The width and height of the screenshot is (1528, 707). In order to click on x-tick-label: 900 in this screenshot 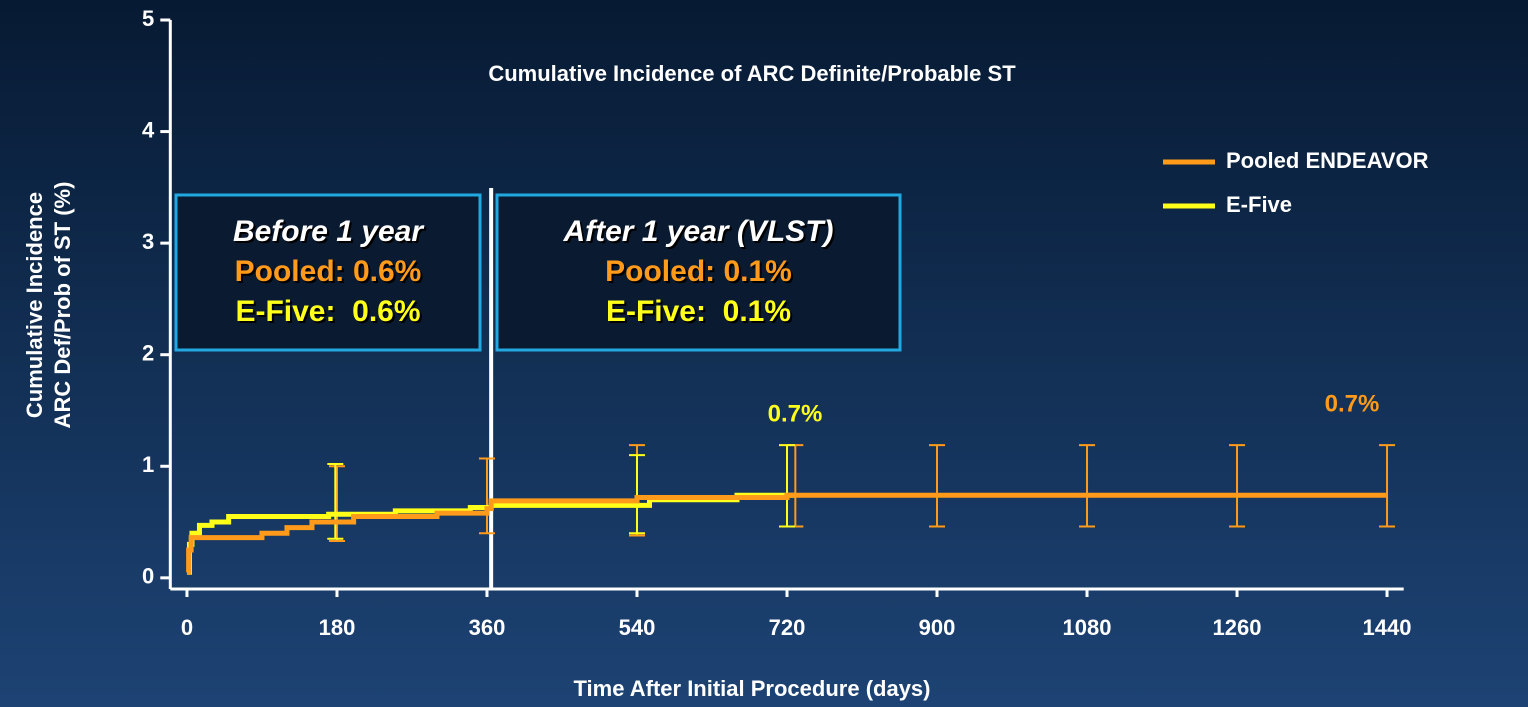, I will do `click(937, 627)`.